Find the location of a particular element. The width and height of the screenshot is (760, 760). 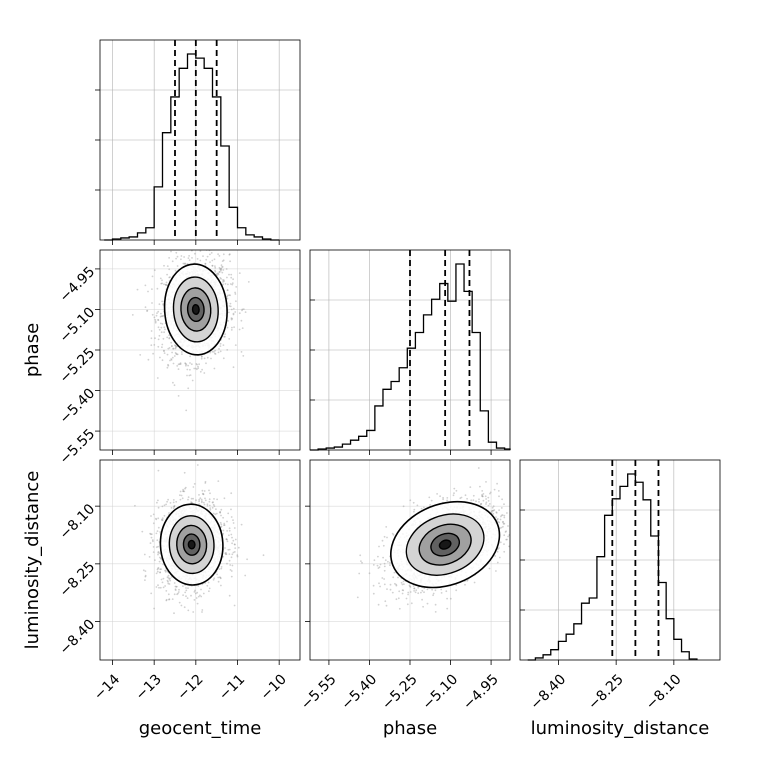

y-tick-label-phase-4: −4.95 is located at coordinates (78, 285).